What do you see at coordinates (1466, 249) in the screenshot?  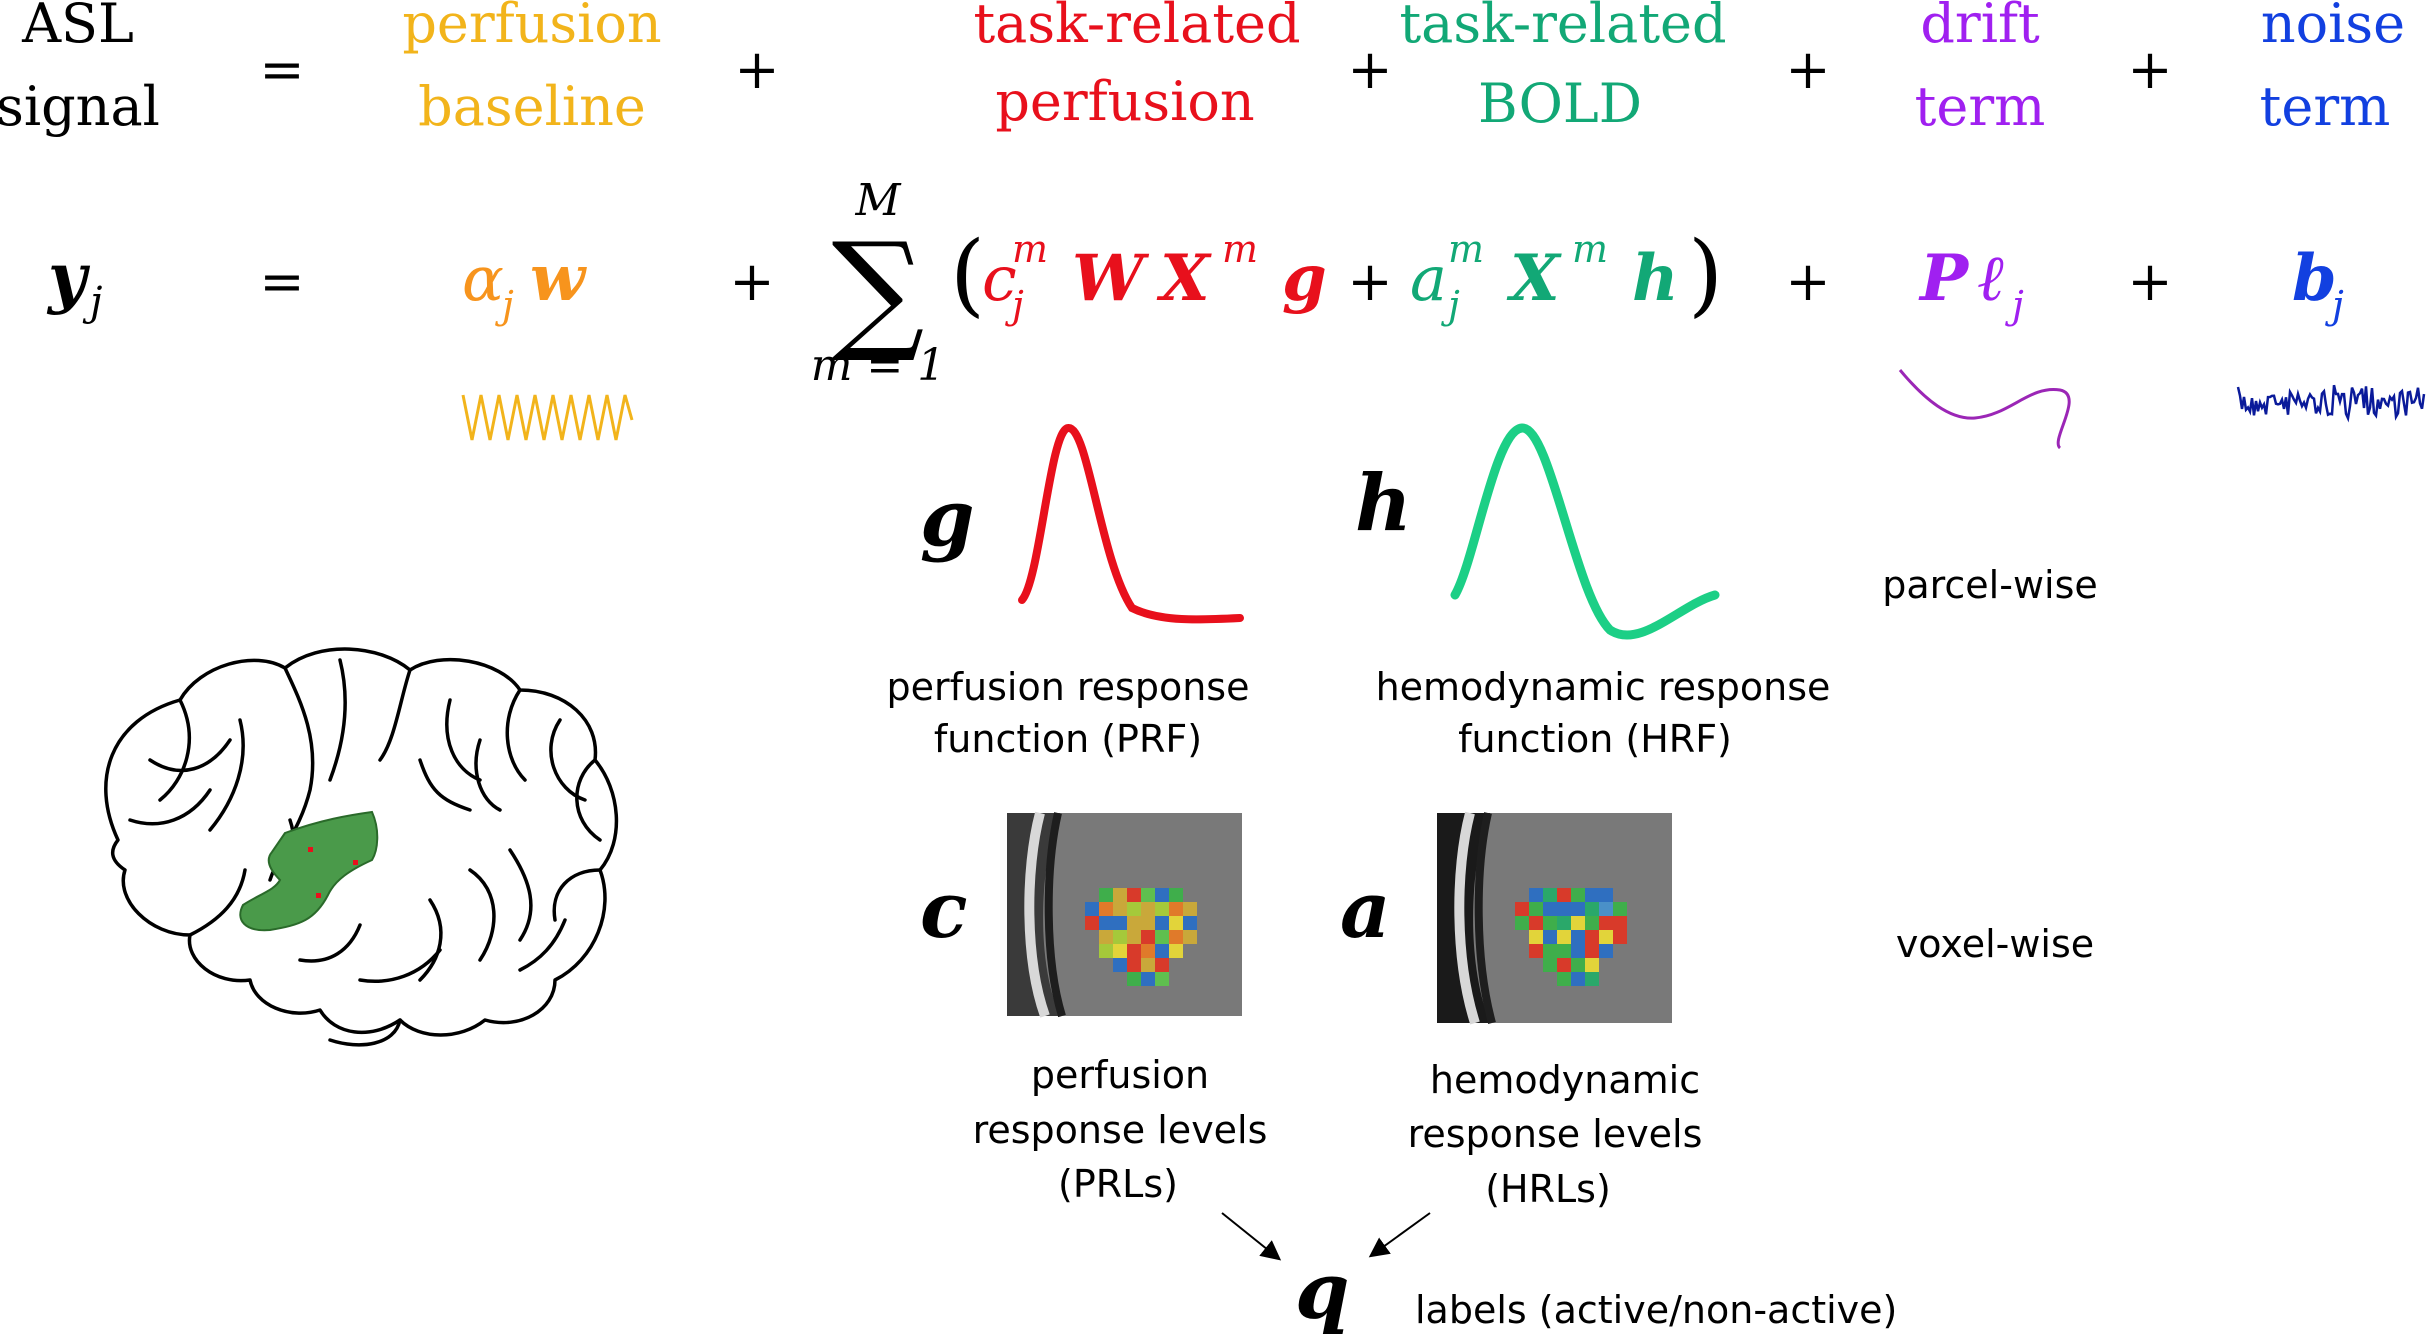 I see `eq-a-sup-m: m` at bounding box center [1466, 249].